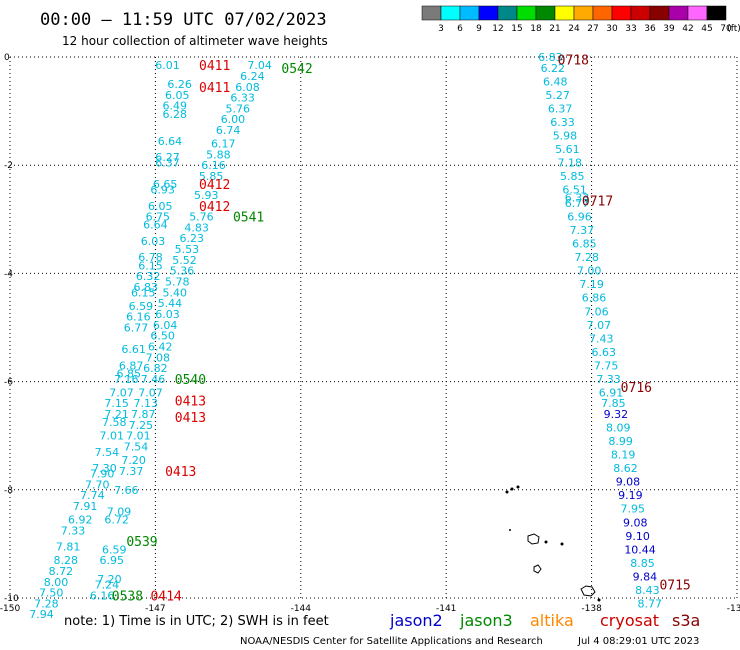 This screenshot has height=650, width=740. What do you see at coordinates (486, 620) in the screenshot?
I see `satellite-legend-jason3: jason3` at bounding box center [486, 620].